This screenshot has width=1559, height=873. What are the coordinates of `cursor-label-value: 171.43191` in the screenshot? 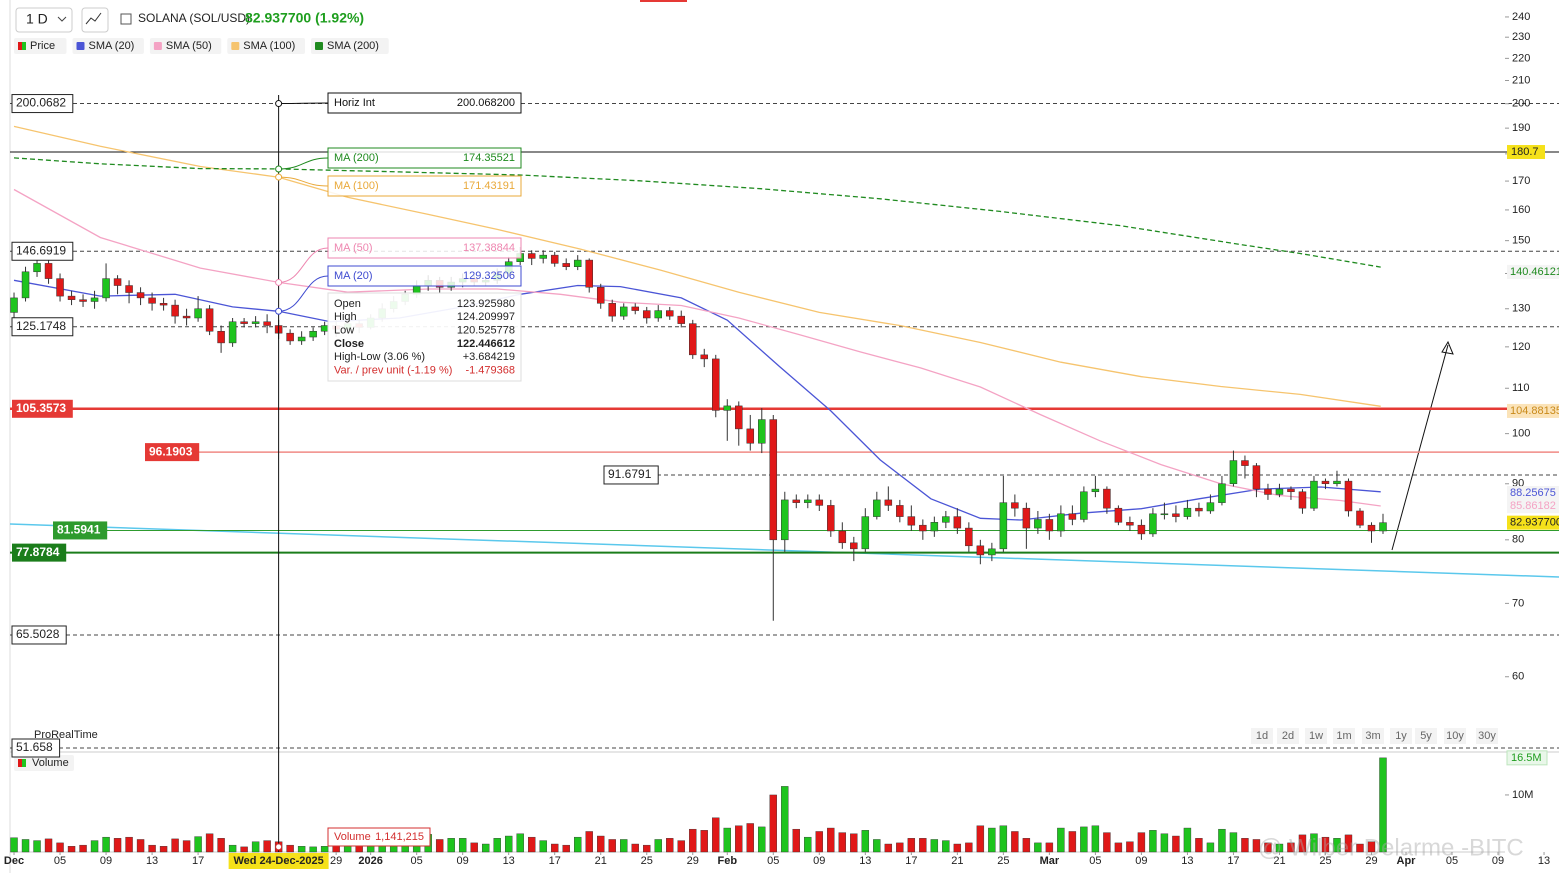 It's located at (489, 186).